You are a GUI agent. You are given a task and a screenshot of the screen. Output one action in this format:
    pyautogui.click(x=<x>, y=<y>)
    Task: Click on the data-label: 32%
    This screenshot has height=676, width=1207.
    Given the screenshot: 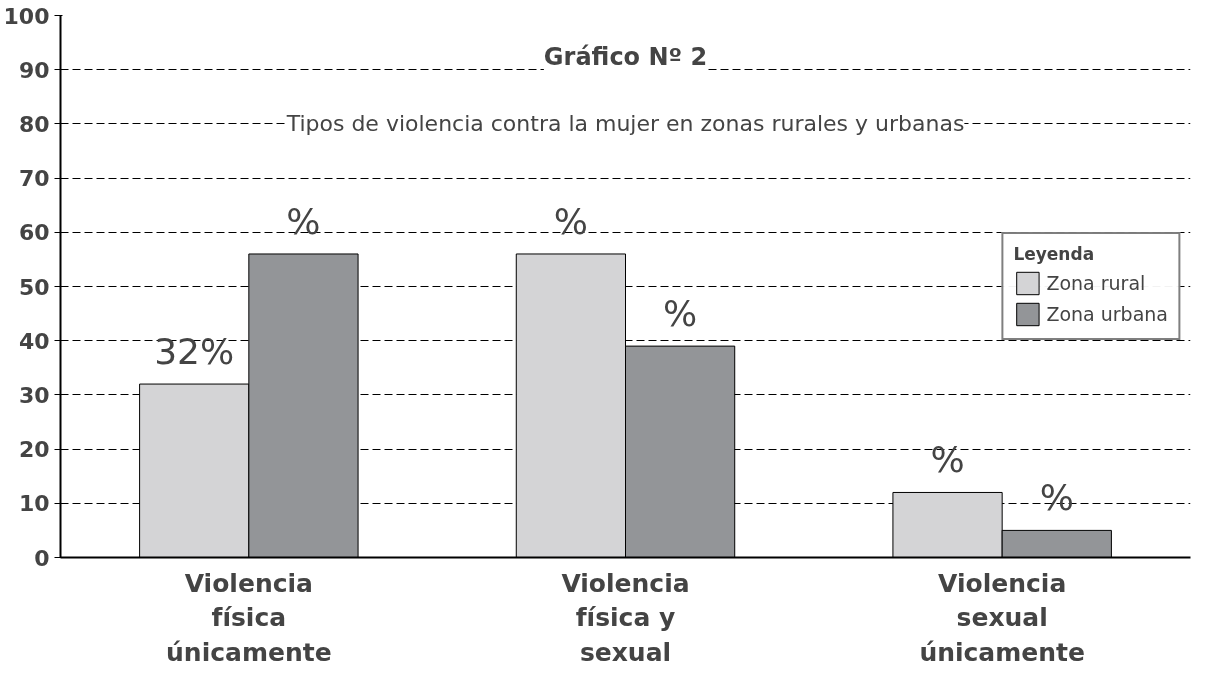 What is the action you would take?
    pyautogui.click(x=194, y=352)
    